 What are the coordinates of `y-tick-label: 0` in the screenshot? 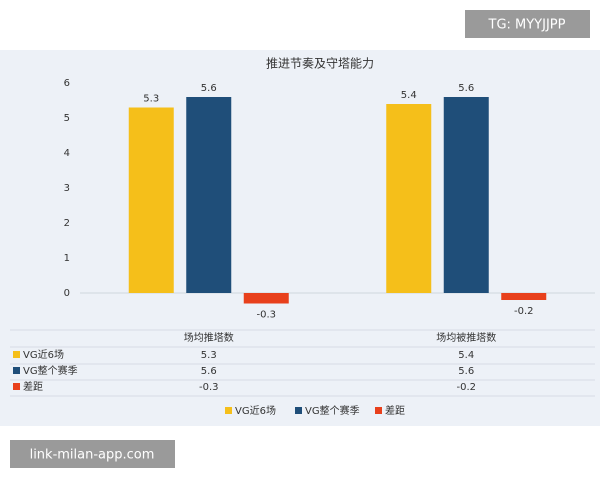 It's located at (67, 293).